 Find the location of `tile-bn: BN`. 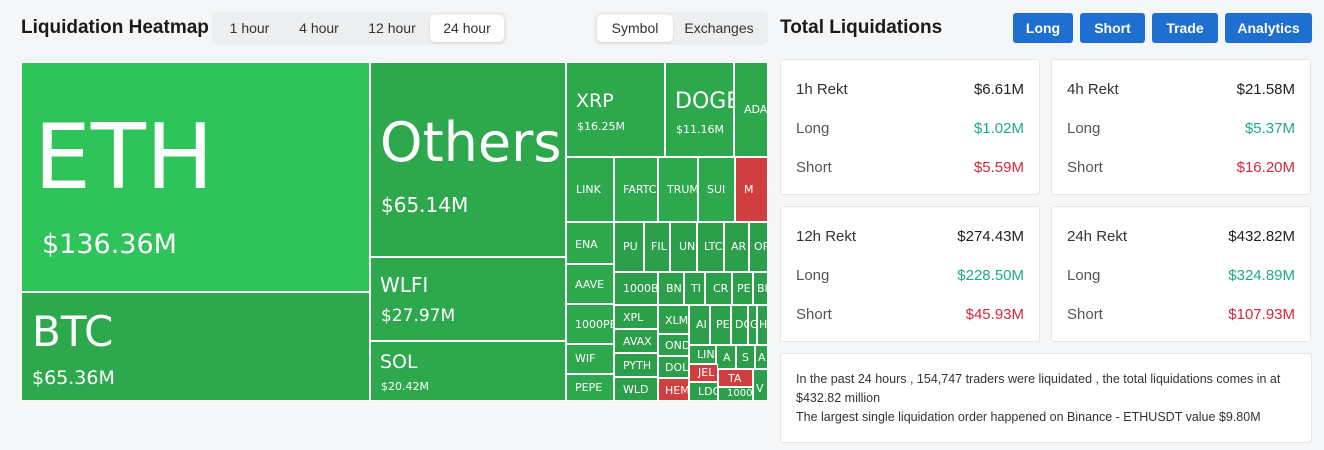

tile-bn: BN is located at coordinates (671, 288).